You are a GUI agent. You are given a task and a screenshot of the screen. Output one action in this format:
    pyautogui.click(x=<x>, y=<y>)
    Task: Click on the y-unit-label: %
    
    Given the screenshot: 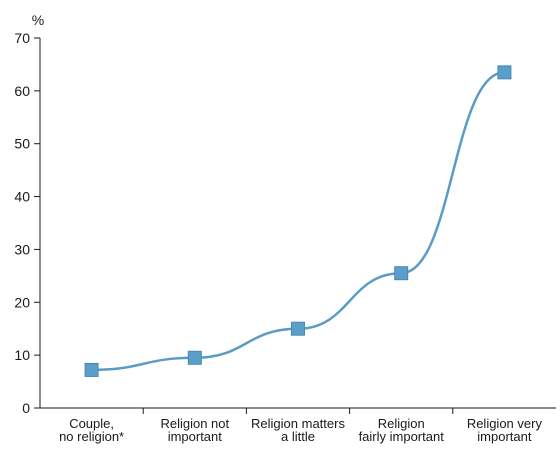 What is the action you would take?
    pyautogui.click(x=38, y=20)
    